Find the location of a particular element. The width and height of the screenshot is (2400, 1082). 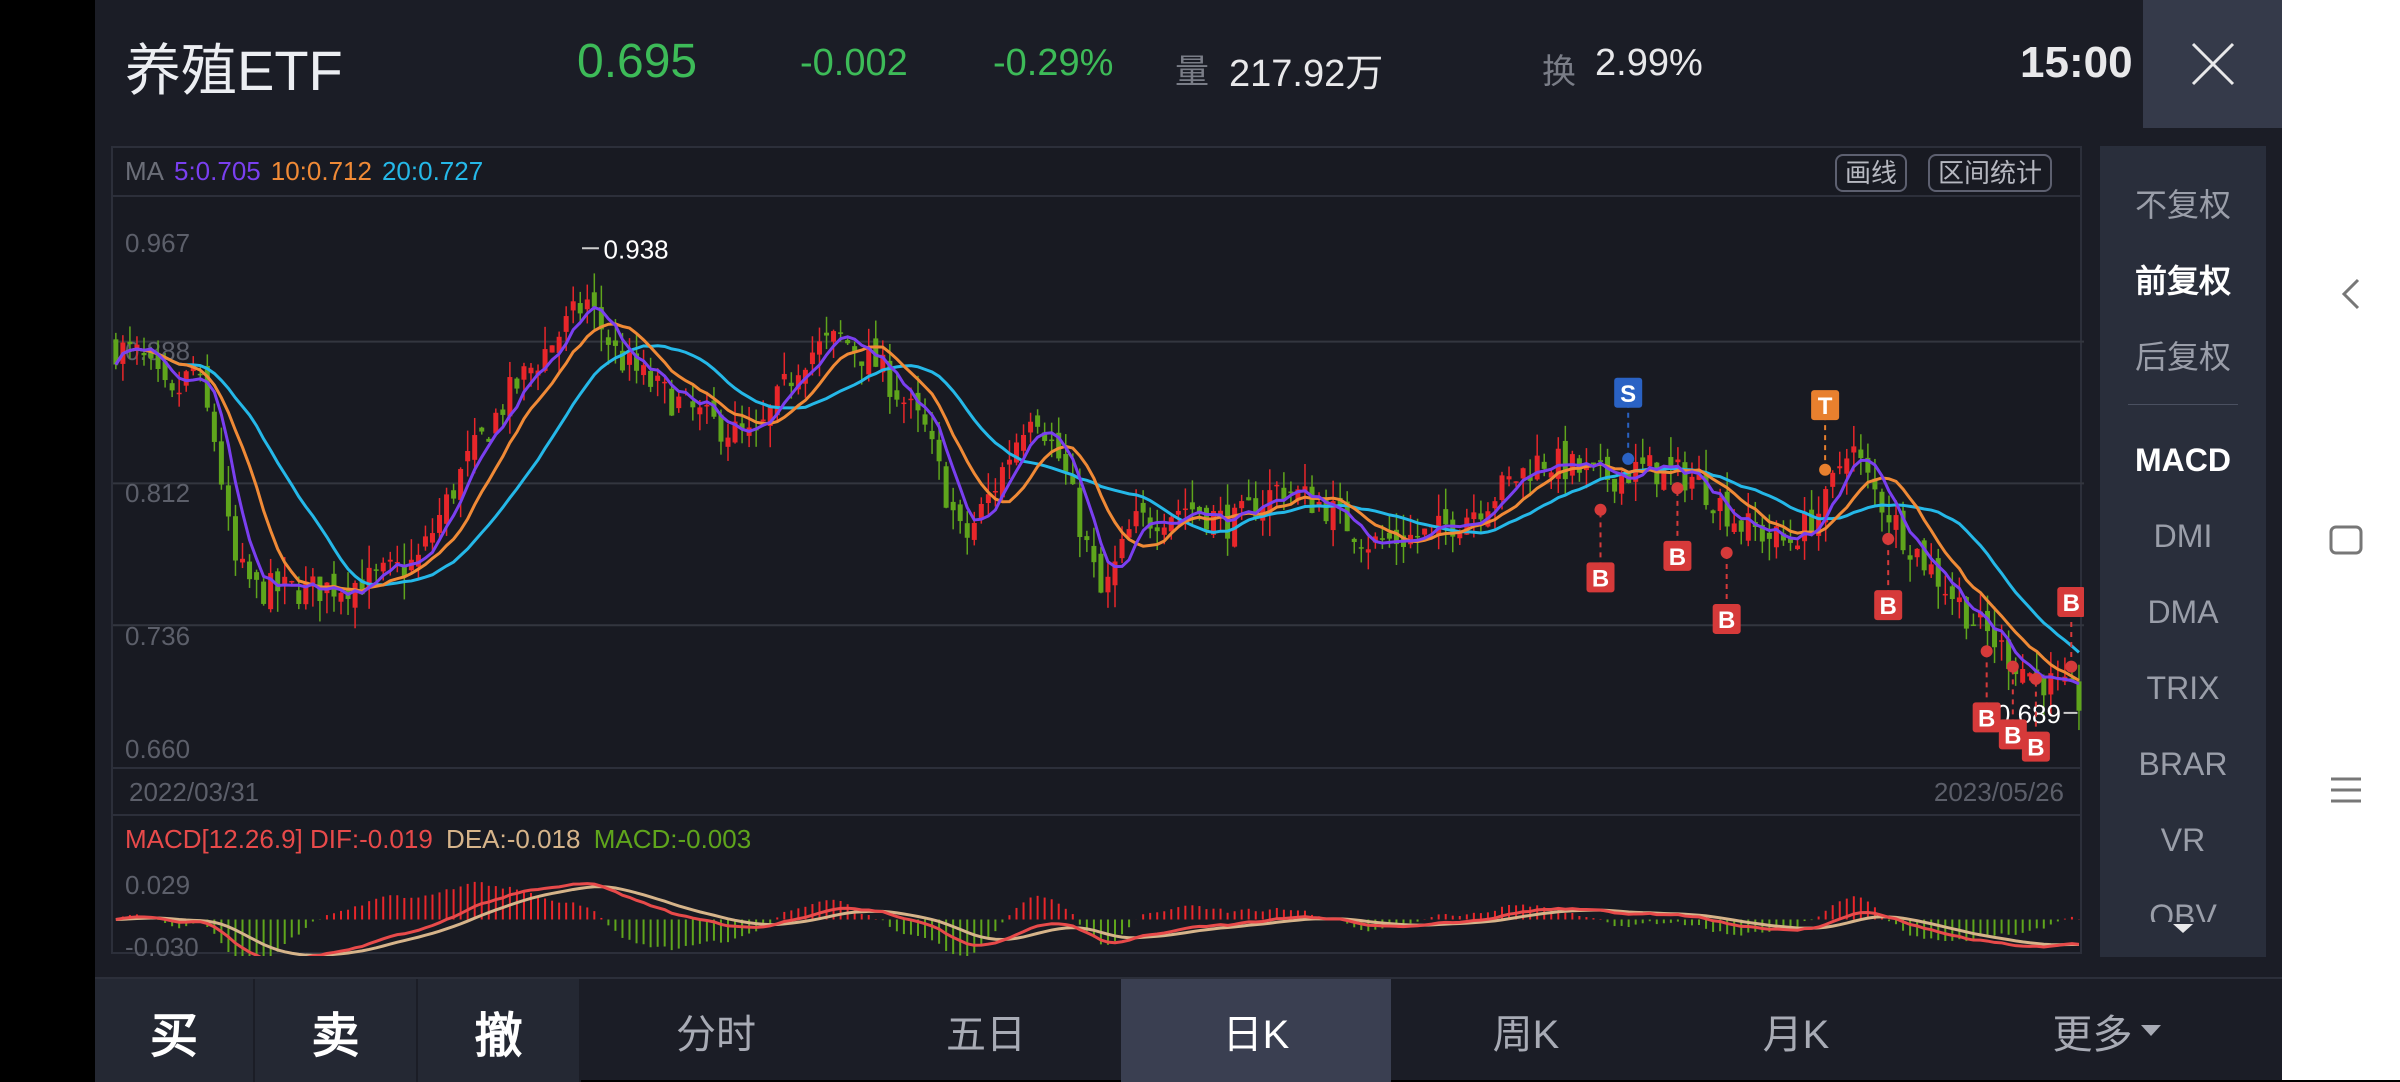

tab-monthly-k: 月K is located at coordinates (1796, 1034).